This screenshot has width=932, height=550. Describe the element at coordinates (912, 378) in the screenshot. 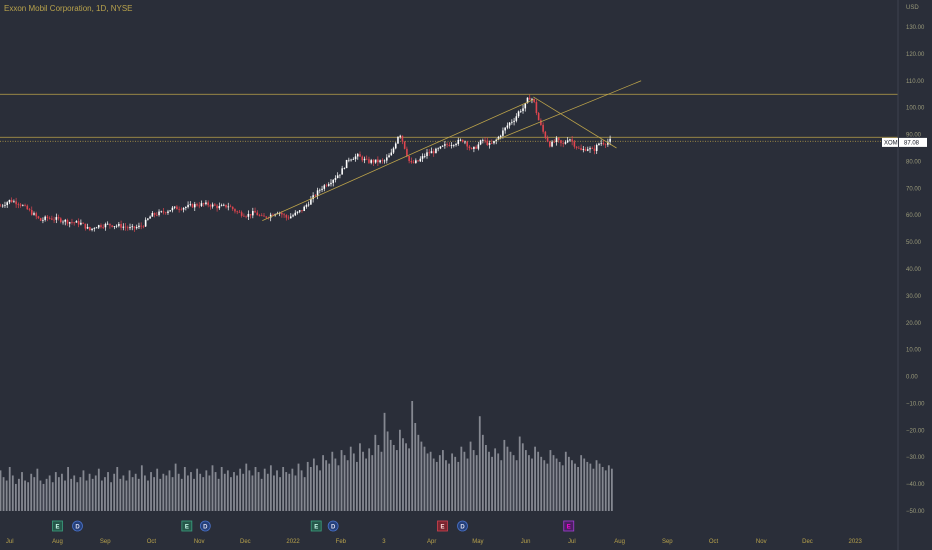

I see `y-tick-label: 0.00` at that location.